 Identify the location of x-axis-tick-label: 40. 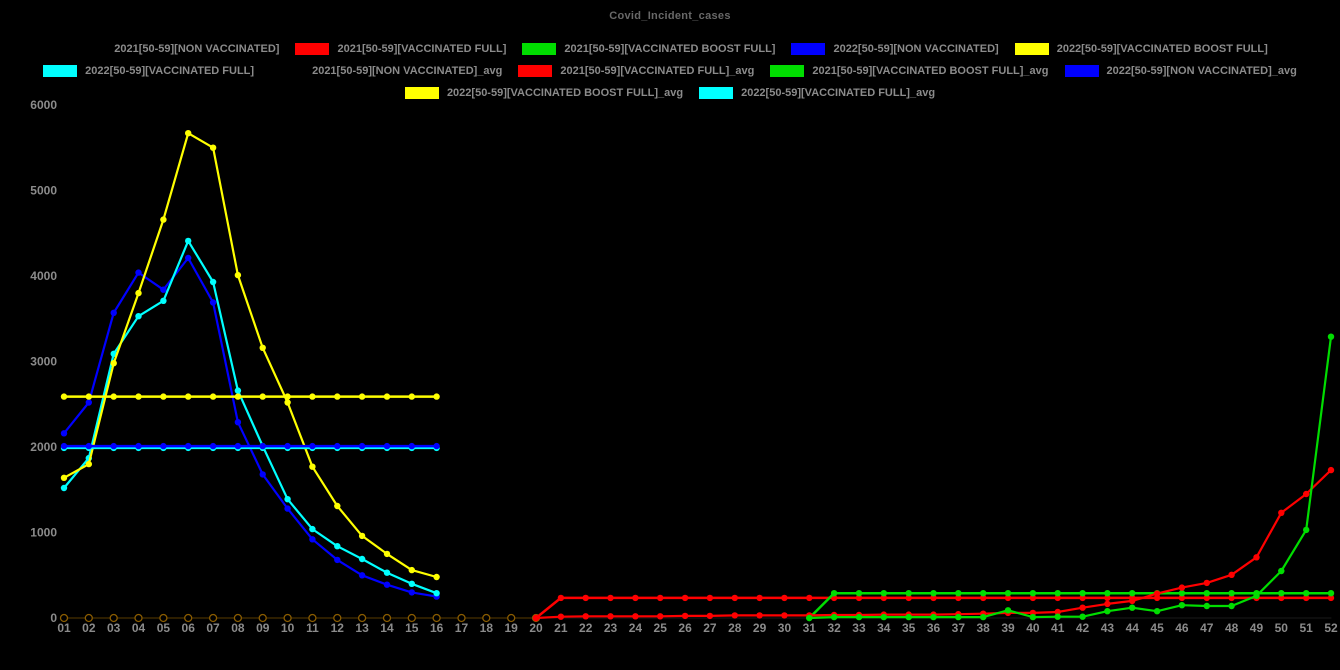
(1033, 628).